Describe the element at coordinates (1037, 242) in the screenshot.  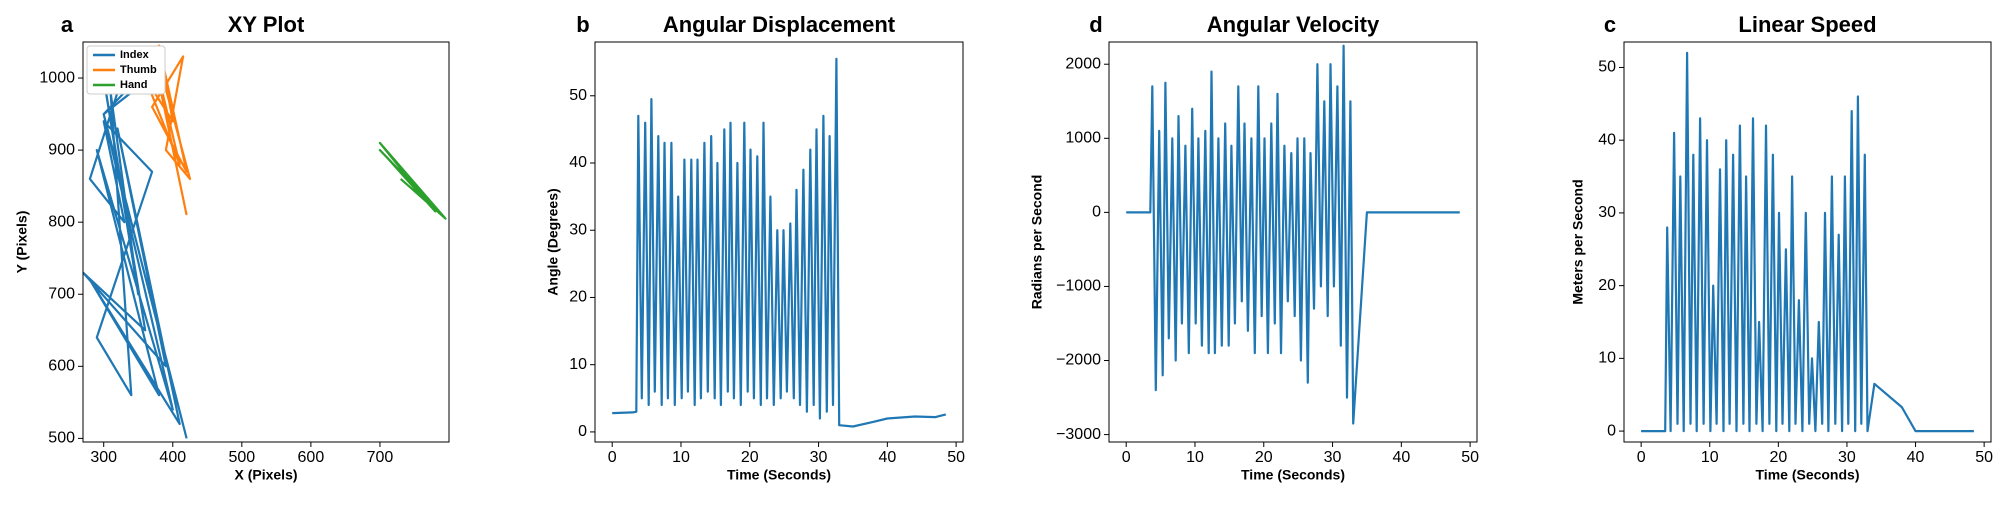
I see `y-axis-label: Radians per Second` at that location.